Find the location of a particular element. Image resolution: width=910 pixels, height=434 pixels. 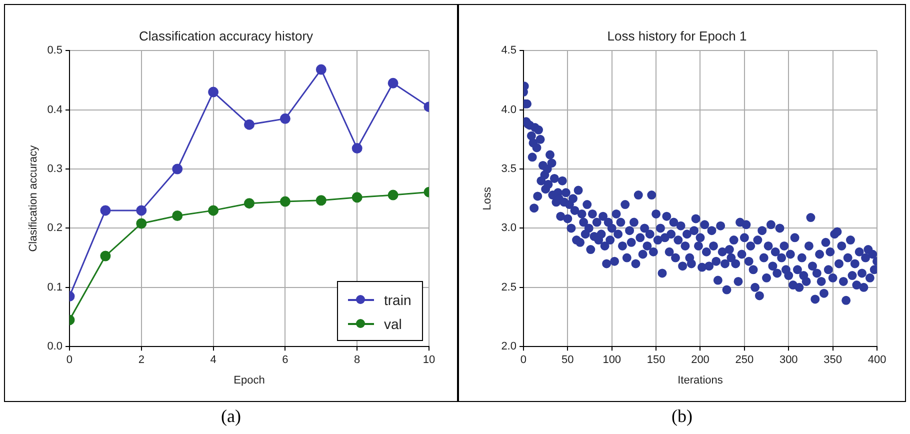

x-tick-label: 200 is located at coordinates (700, 360).